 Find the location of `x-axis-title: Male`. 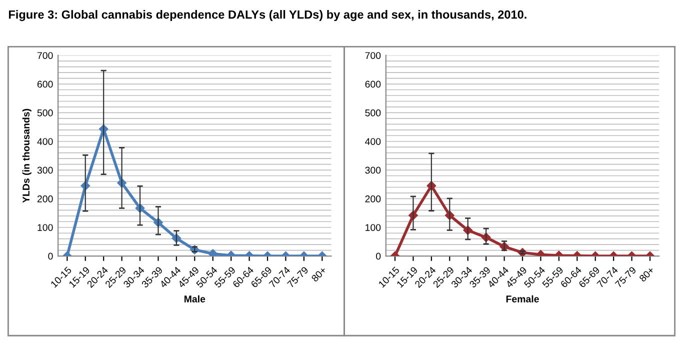

x-axis-title: Male is located at coordinates (195, 298).